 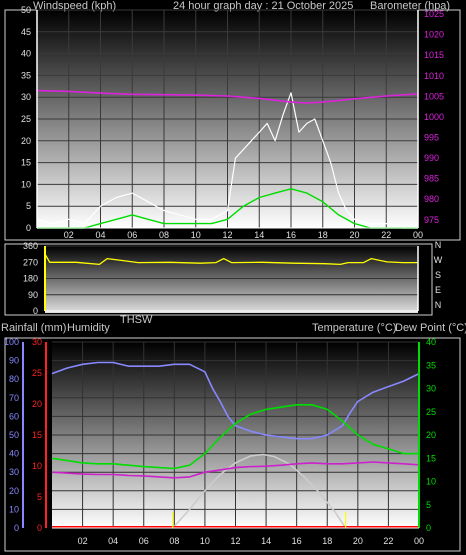 I want to click on temperature-y-tick-label: 5, so click(x=428, y=505).